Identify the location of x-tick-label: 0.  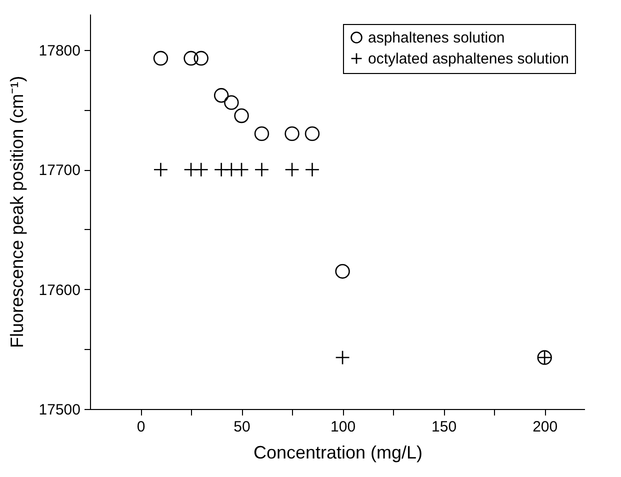
(141, 427).